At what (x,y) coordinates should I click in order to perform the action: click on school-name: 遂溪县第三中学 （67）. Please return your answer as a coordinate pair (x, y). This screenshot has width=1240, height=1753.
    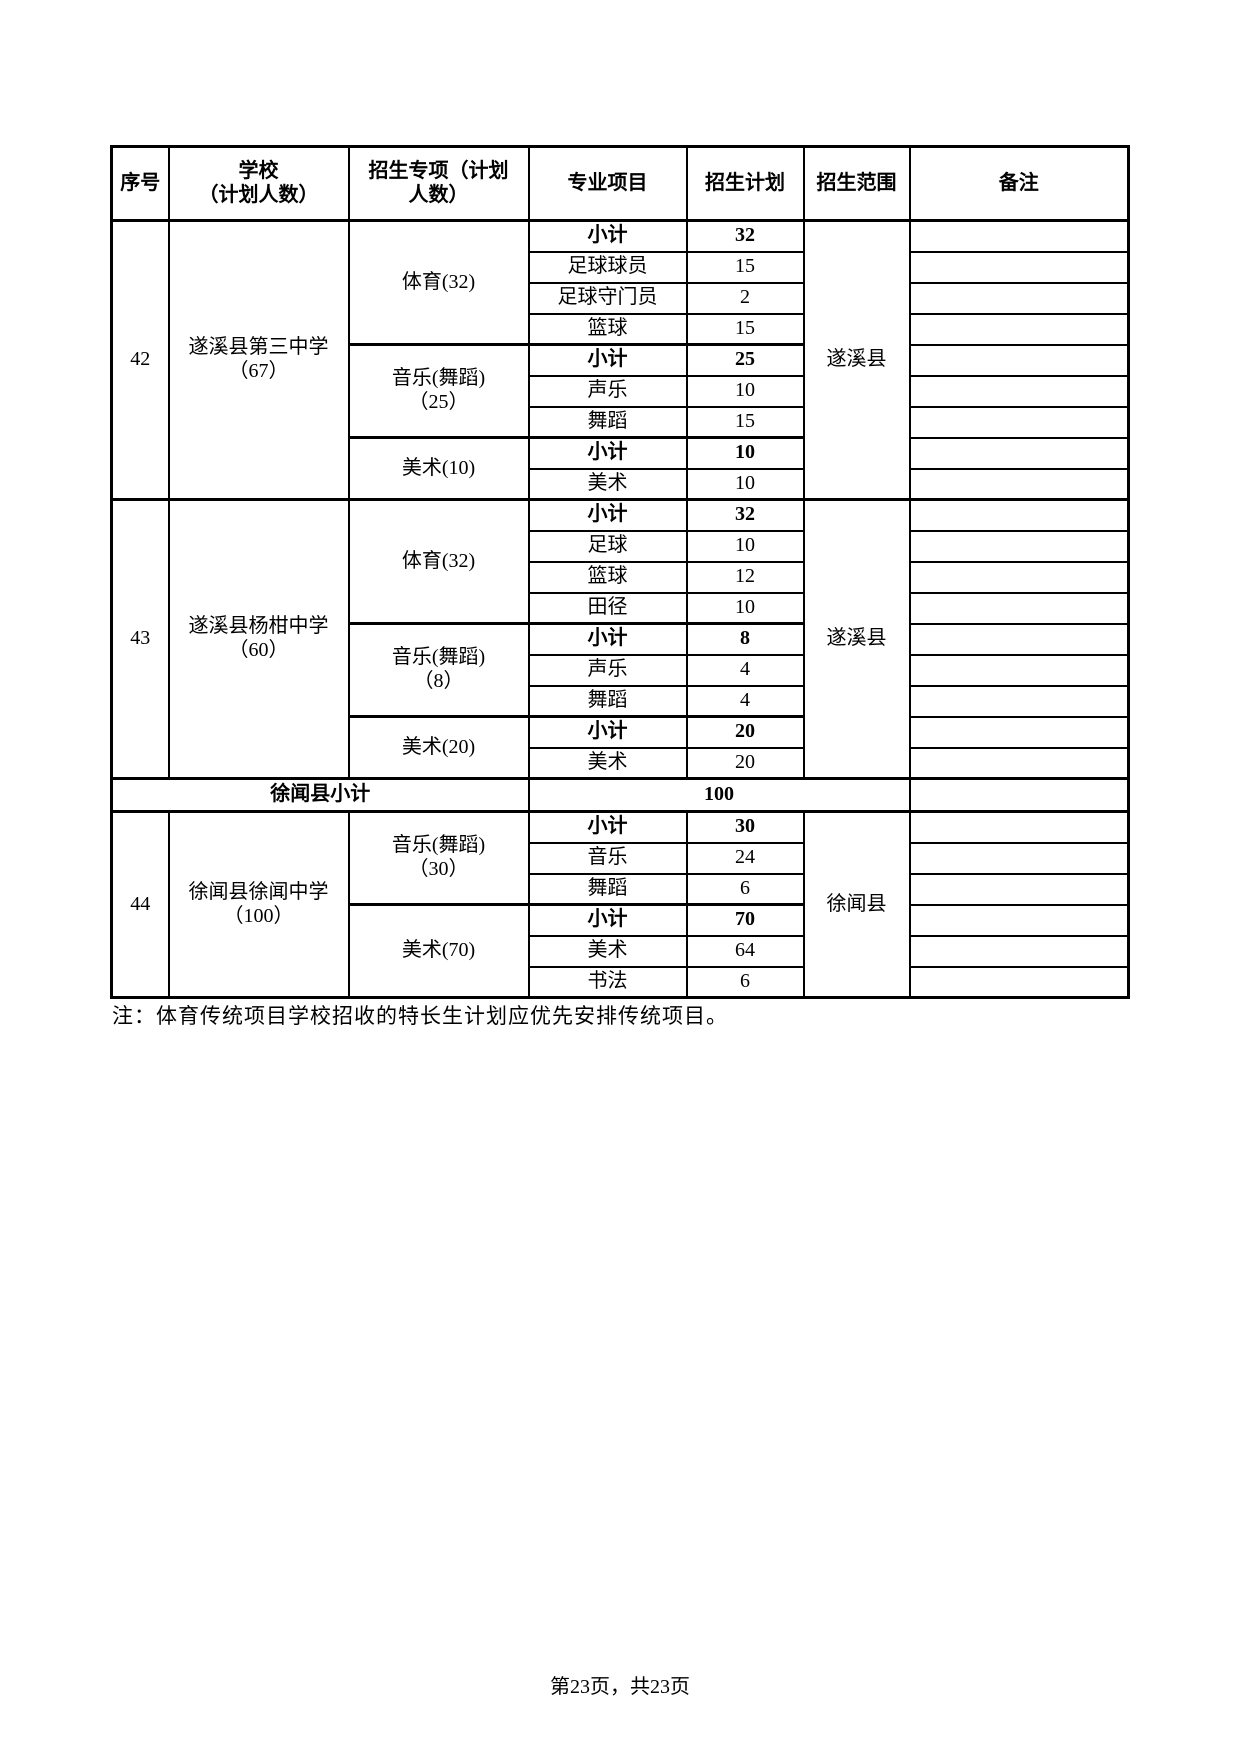
    Looking at the image, I should click on (258, 360).